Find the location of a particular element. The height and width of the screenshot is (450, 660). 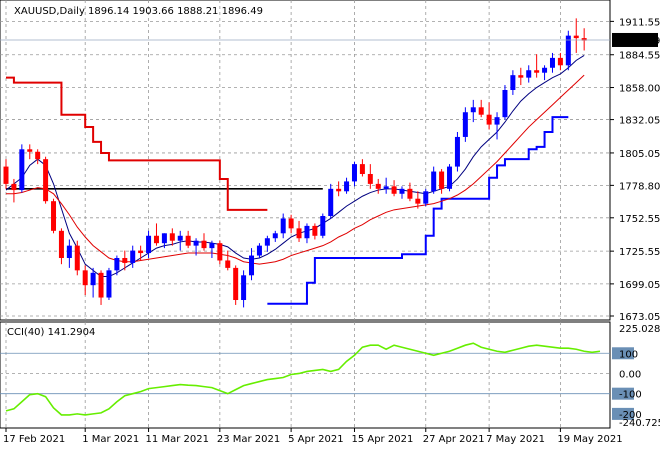

cci-tick-5: -240.7252 is located at coordinates (639, 423).